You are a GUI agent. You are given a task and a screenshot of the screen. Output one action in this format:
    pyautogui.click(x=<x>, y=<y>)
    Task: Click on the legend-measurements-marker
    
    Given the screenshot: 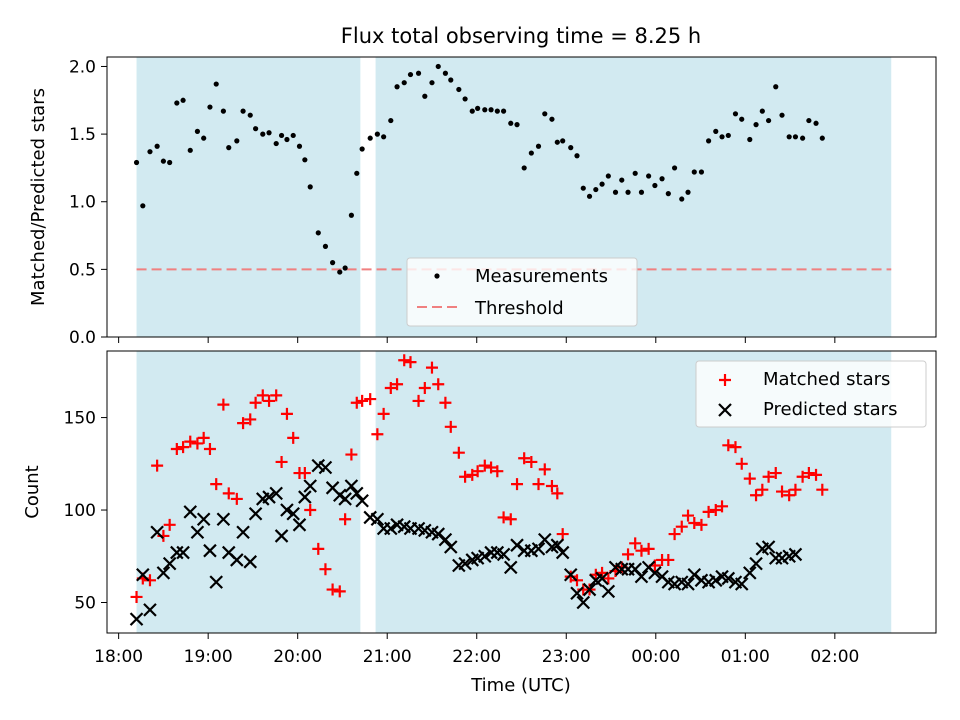 What is the action you would take?
    pyautogui.click(x=437, y=276)
    